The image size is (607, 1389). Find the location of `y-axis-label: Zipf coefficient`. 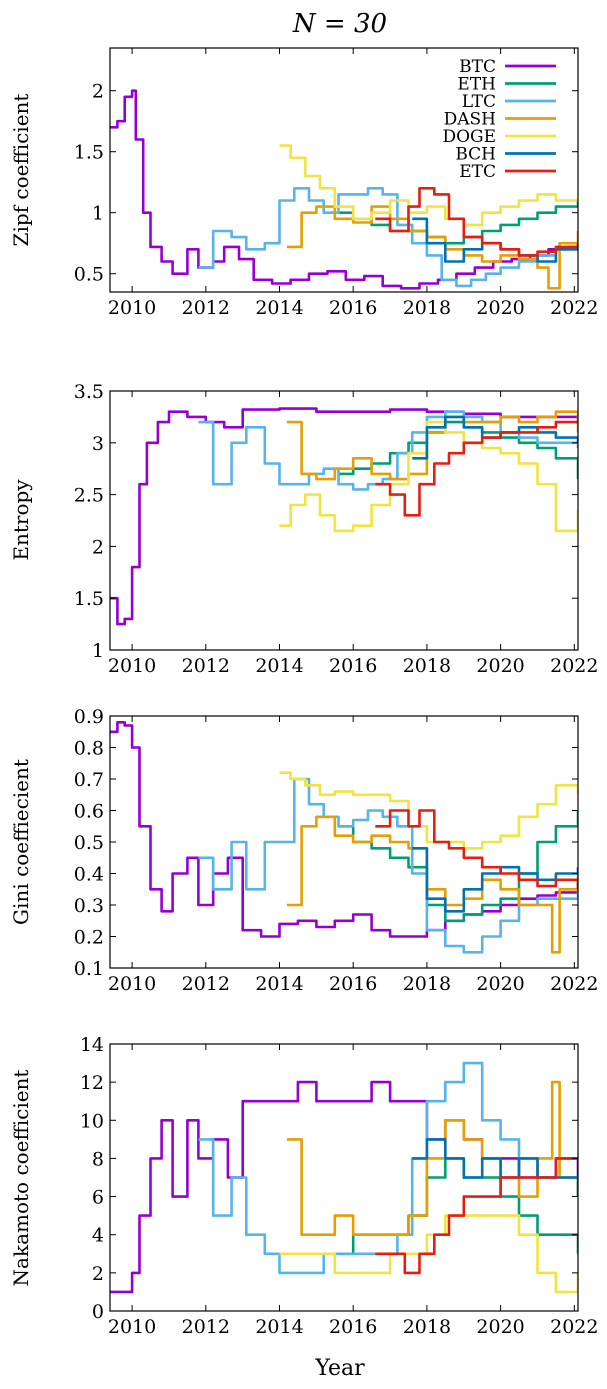

y-axis-label: Zipf coefficient is located at coordinates (21, 170).